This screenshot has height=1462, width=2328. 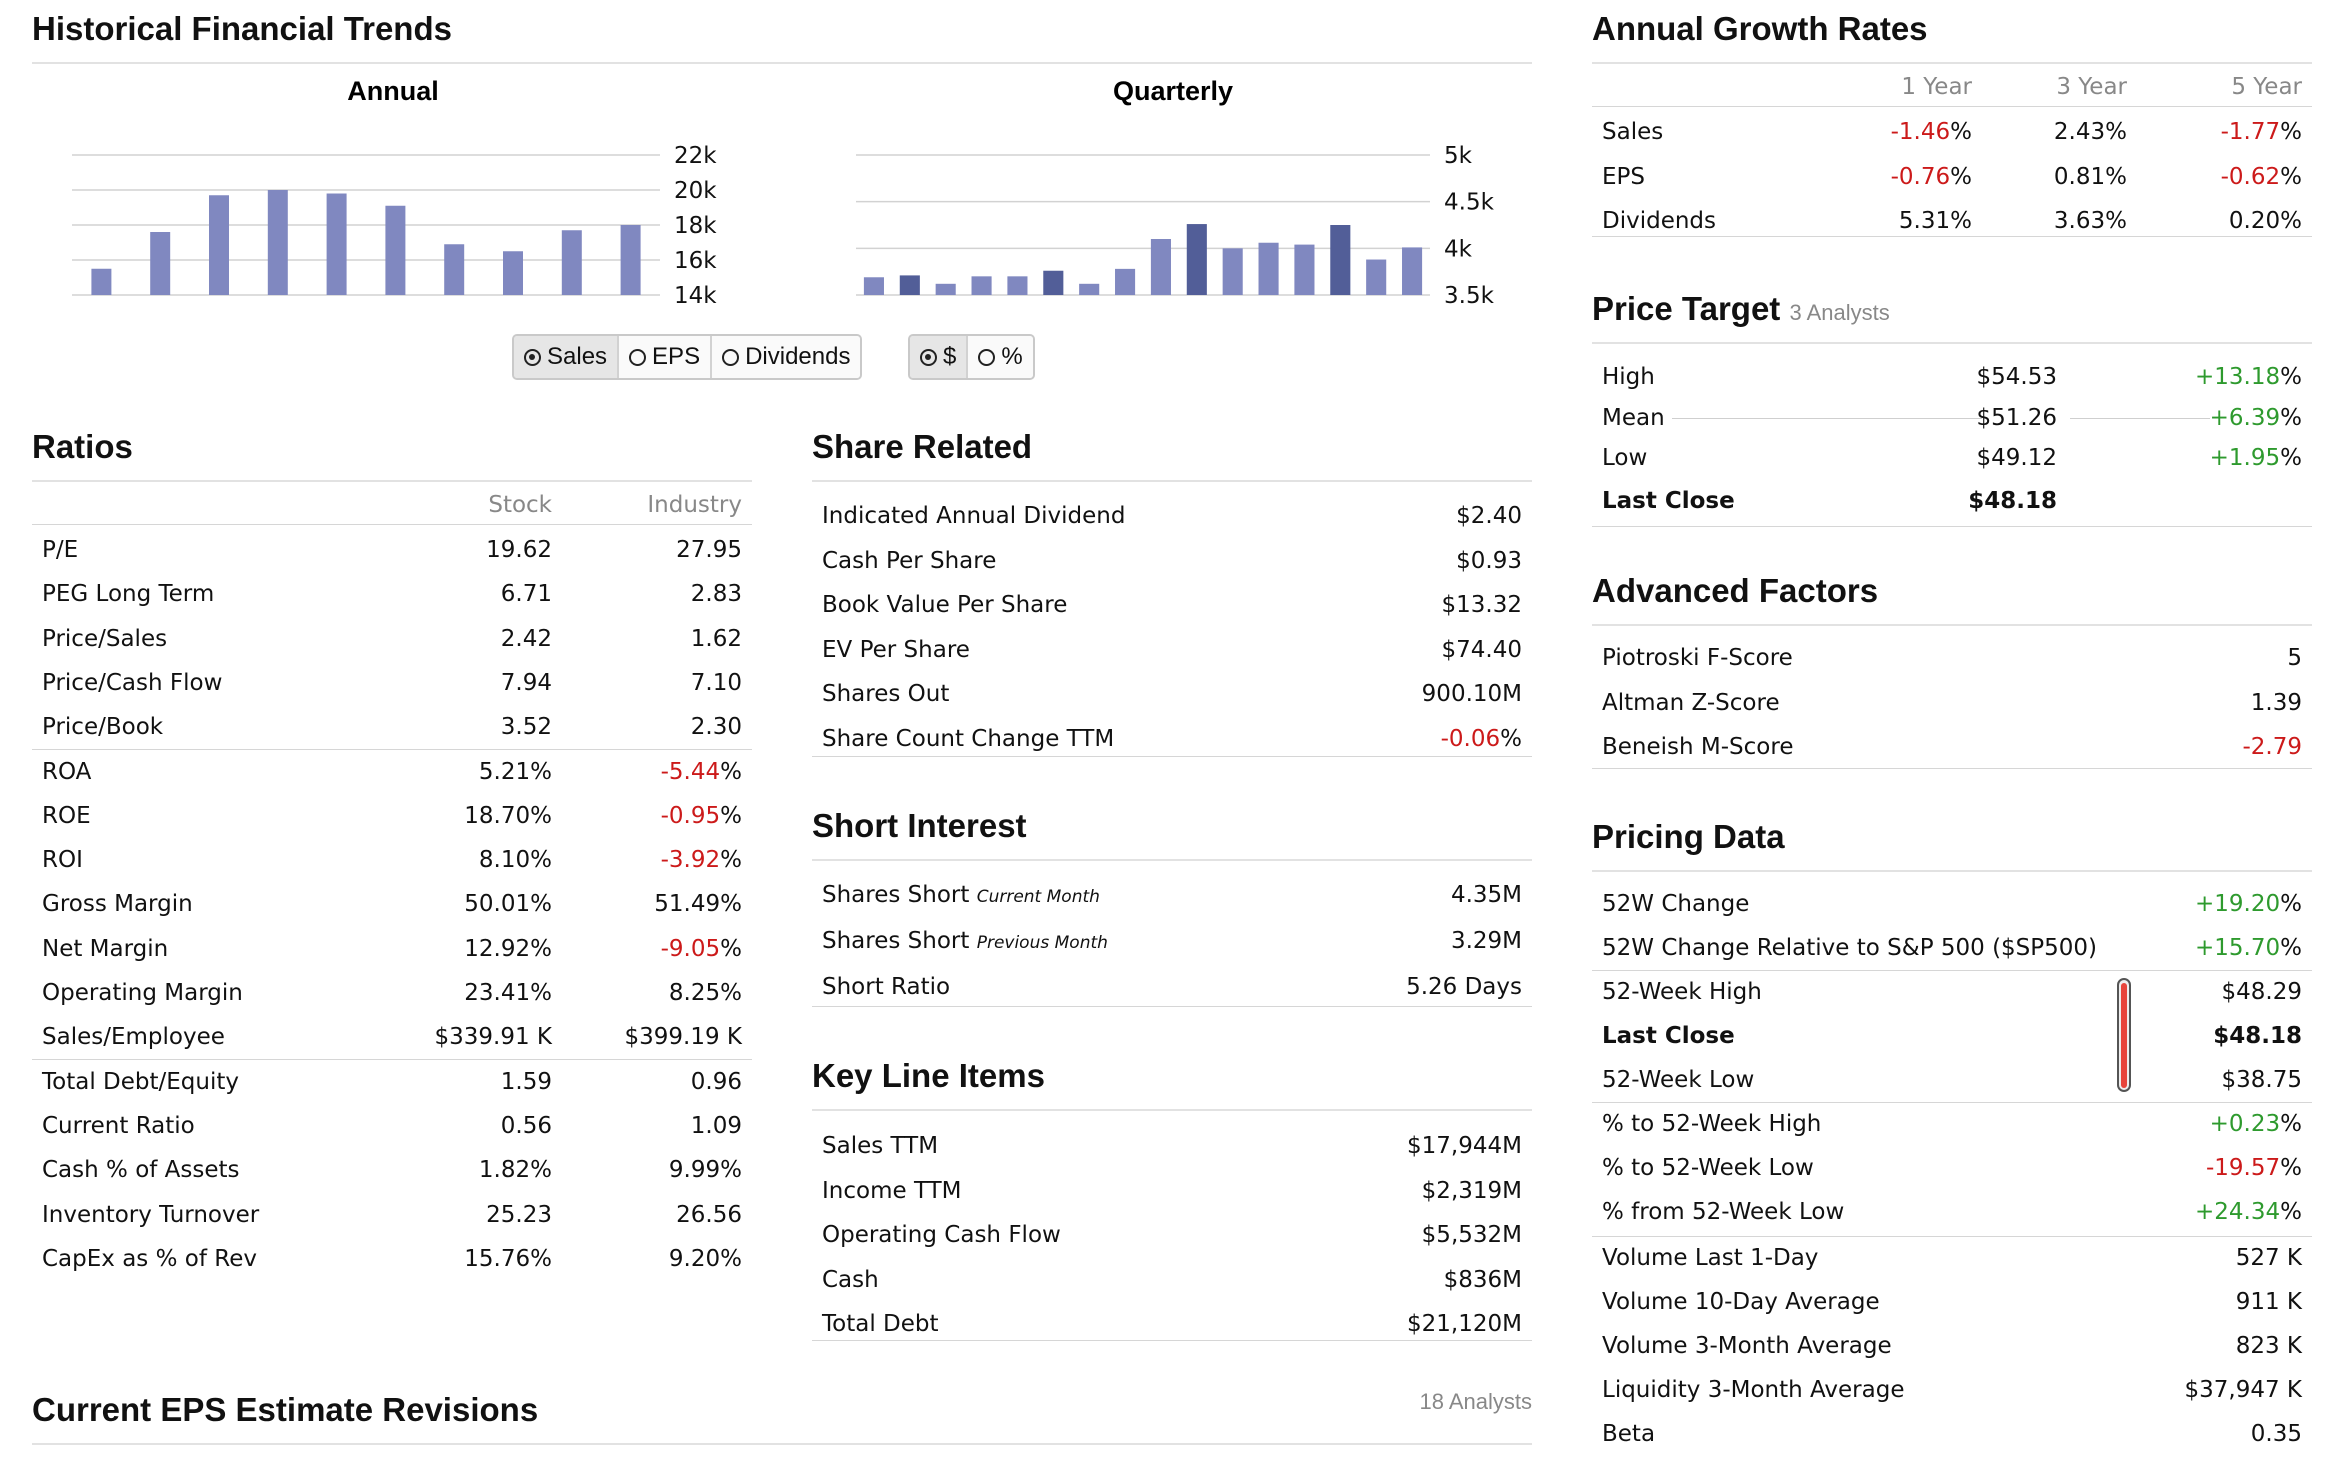 I want to click on share-related-title: Share Related, so click(x=922, y=446).